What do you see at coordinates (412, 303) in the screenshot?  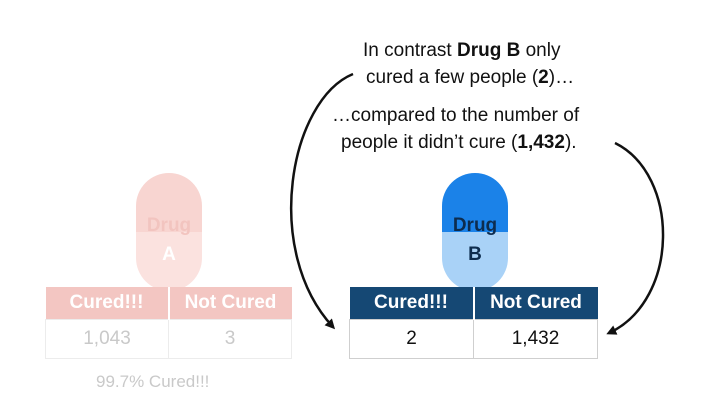 I see `drug-b-header-cured: Cured!!!` at bounding box center [412, 303].